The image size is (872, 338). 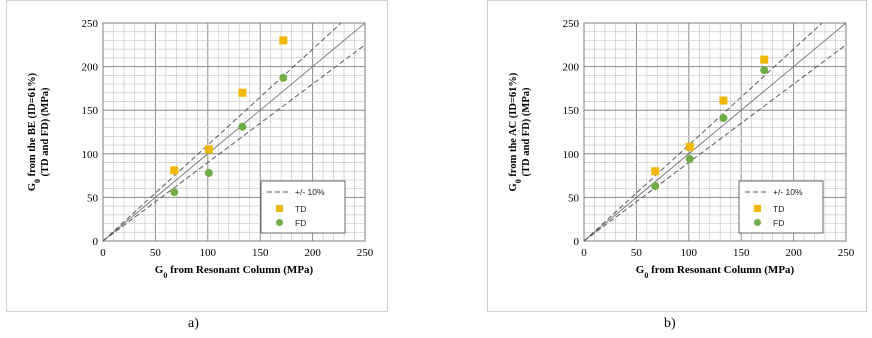 I want to click on y-axis-label-rest: from the BE (ID=61%), so click(x=32, y=125).